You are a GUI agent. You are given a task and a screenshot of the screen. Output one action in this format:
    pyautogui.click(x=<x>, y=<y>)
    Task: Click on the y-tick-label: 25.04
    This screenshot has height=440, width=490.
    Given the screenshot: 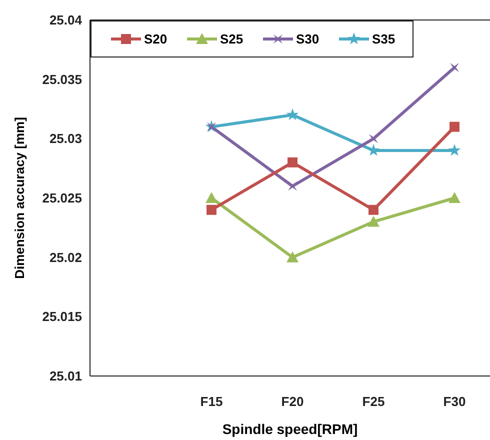 What is the action you would take?
    pyautogui.click(x=66, y=20)
    